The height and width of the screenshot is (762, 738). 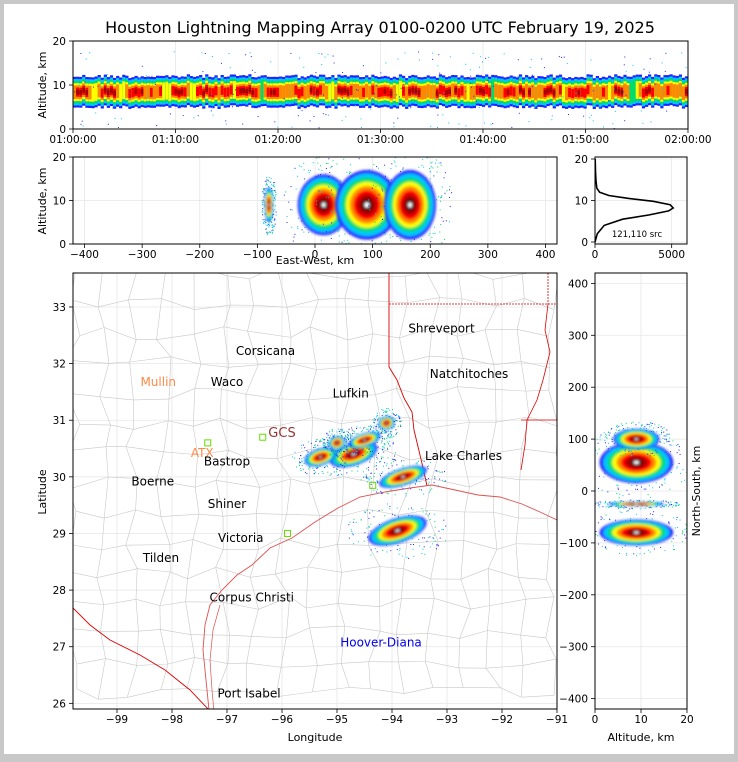 I want to click on histogram-ytick-0-label: 0, so click(x=584, y=243).